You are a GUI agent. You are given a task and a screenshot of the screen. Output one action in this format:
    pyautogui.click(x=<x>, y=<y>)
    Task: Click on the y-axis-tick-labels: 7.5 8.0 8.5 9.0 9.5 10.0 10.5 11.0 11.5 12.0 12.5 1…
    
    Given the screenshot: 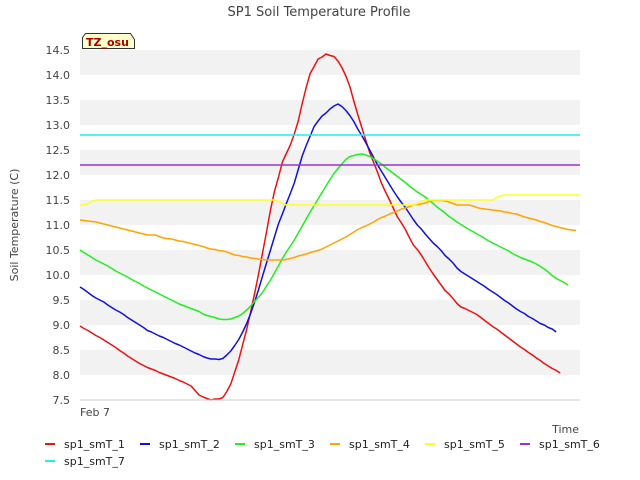 What is the action you would take?
    pyautogui.click(x=58, y=225)
    